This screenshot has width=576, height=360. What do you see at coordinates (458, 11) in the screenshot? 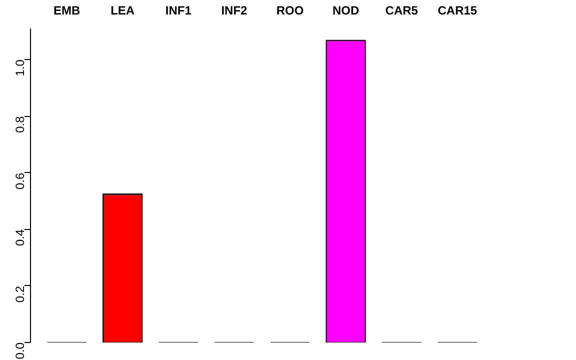
I see `x-tick-label: CAR15` at bounding box center [458, 11].